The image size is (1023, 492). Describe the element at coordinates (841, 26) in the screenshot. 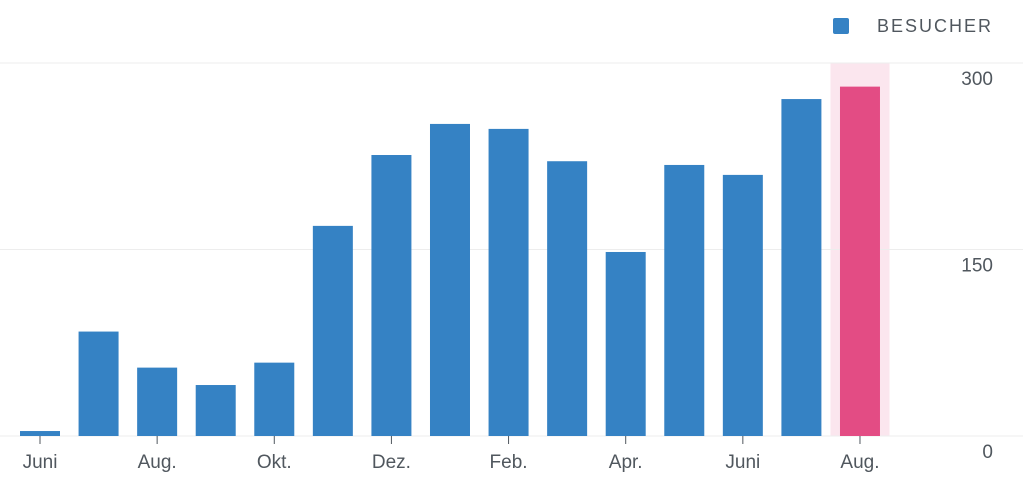

I see `legend-marker` at that location.